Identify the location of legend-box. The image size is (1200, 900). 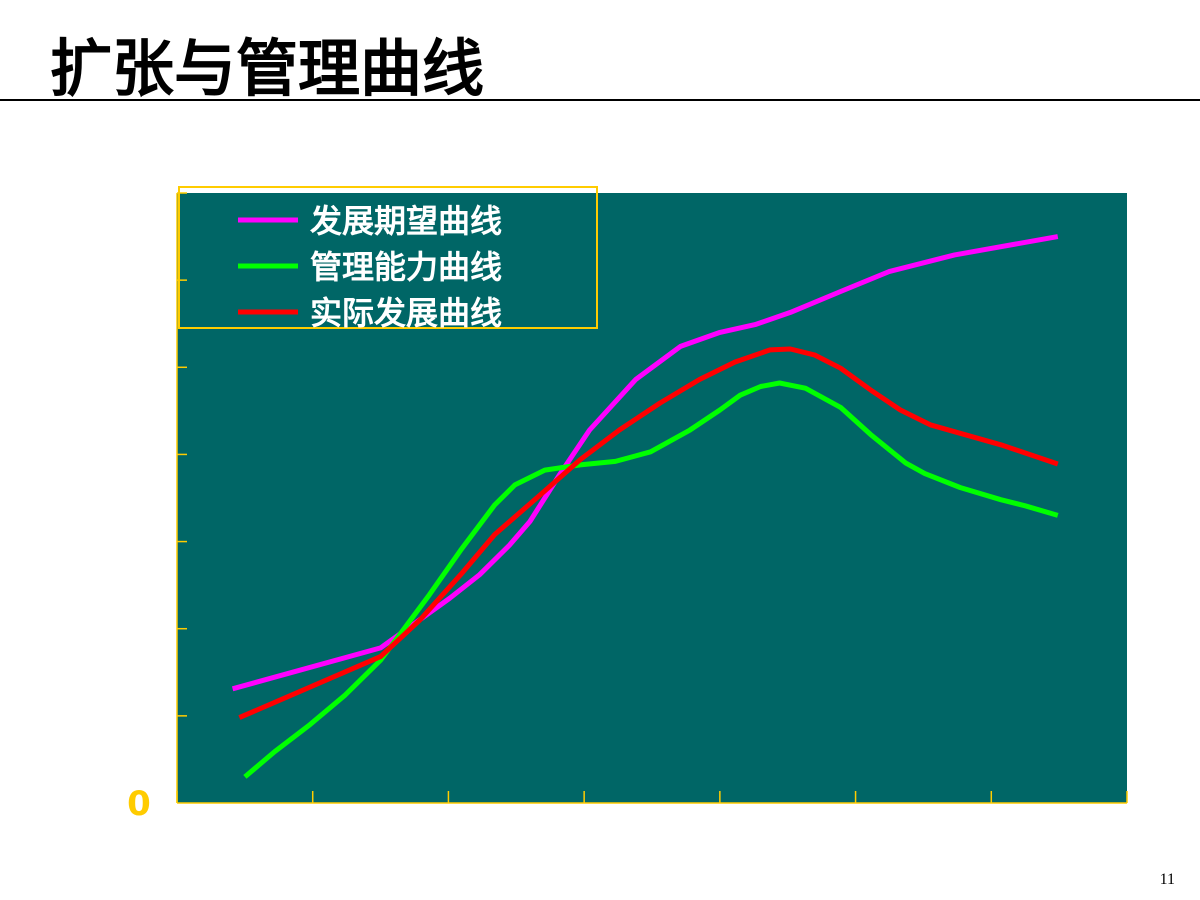
(388, 257).